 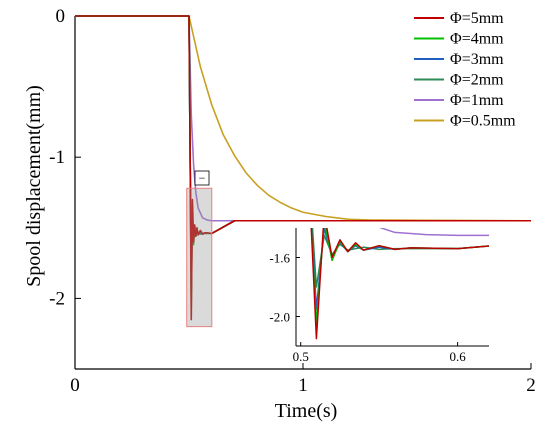 What do you see at coordinates (483, 121) in the screenshot?
I see `legend-label: Φ=0.5mm` at bounding box center [483, 121].